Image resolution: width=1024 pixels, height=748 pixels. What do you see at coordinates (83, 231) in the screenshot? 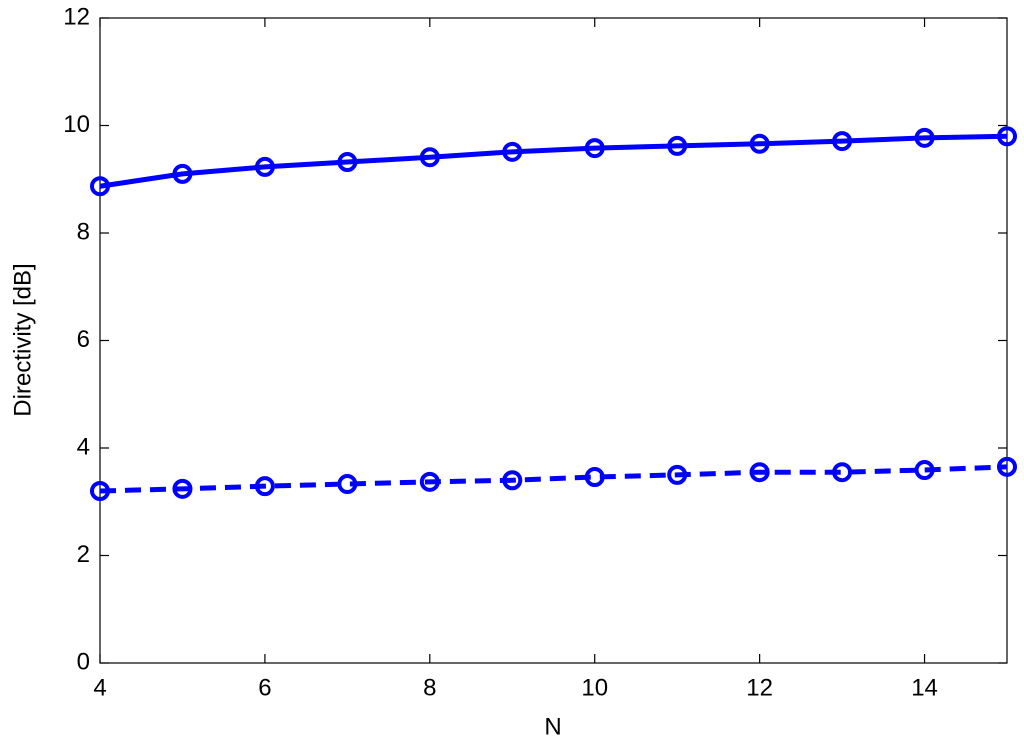
I see `y-tick-label: 8` at bounding box center [83, 231].